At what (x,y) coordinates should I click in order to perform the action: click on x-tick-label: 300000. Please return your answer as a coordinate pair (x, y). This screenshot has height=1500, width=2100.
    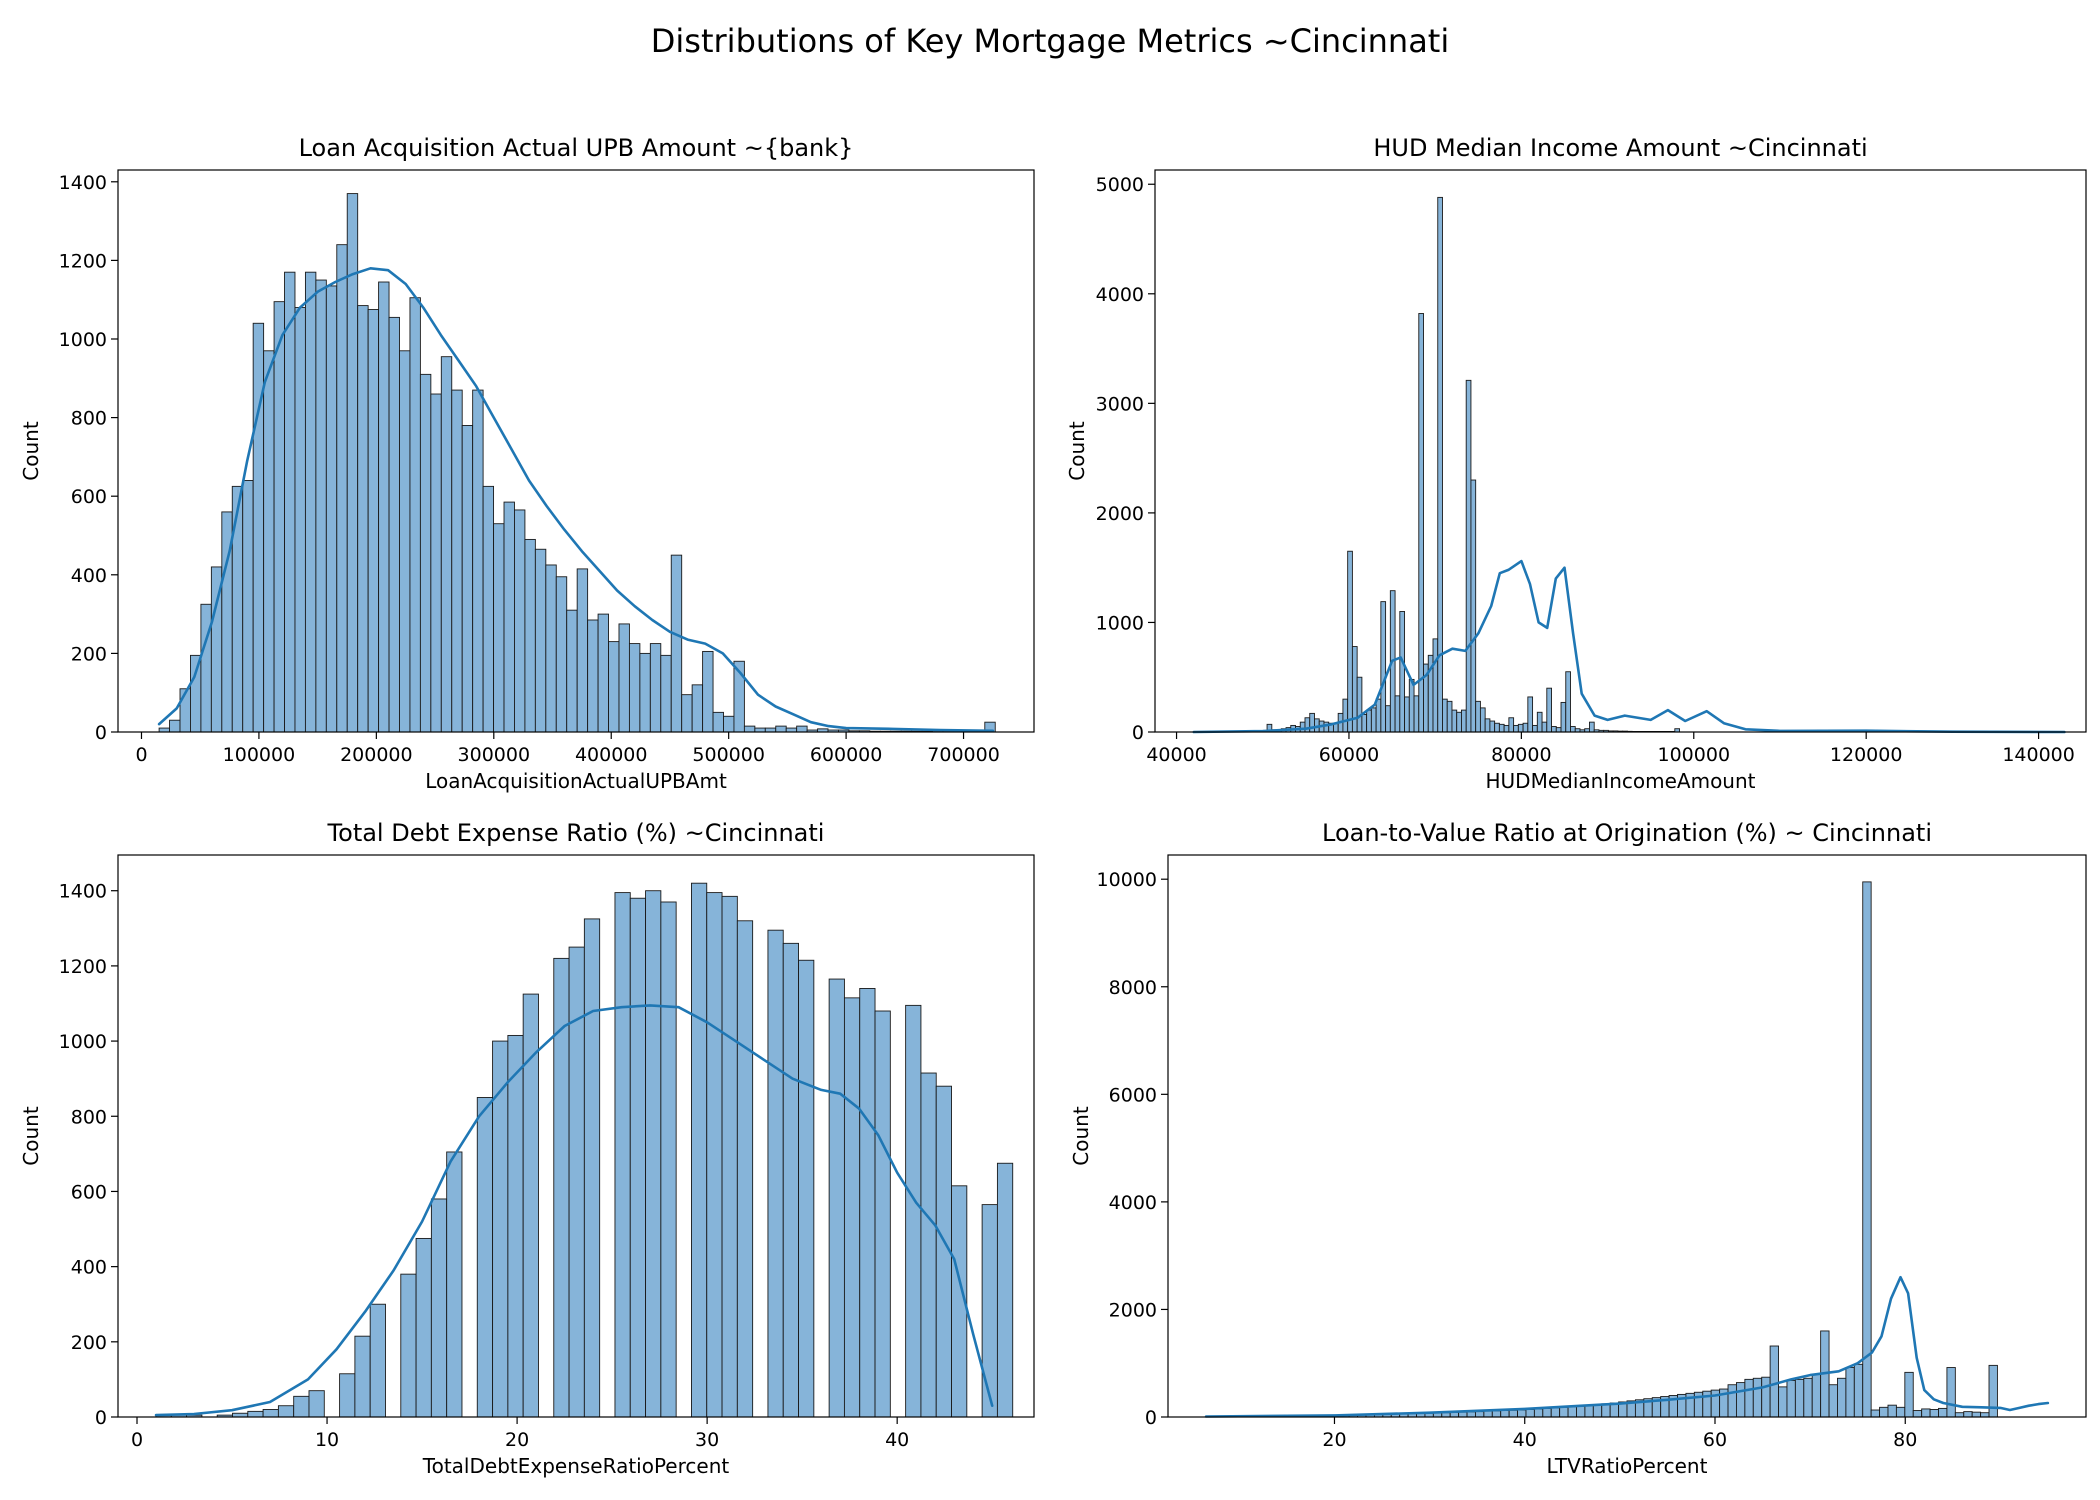
    Looking at the image, I should click on (494, 755).